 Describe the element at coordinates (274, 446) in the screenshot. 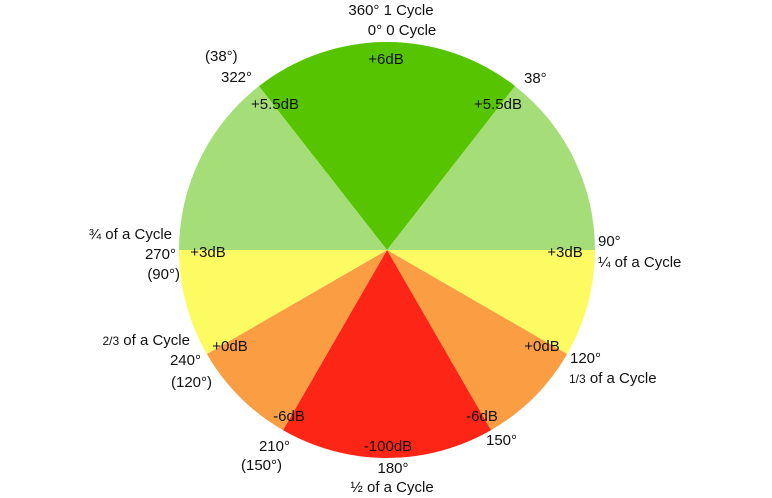

I see `angle-label-210: 210°` at that location.